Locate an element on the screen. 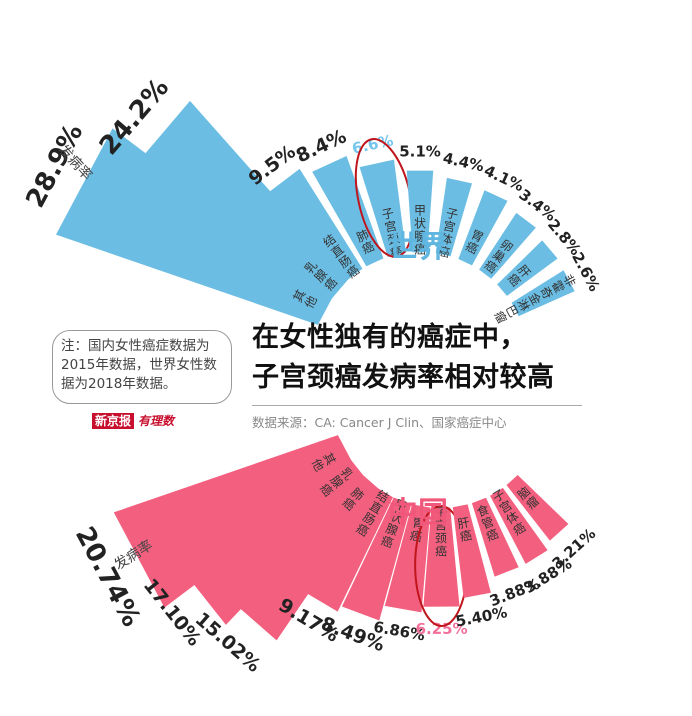 The width and height of the screenshot is (692, 716). svg-text: 他 is located at coordinates (311, 301).